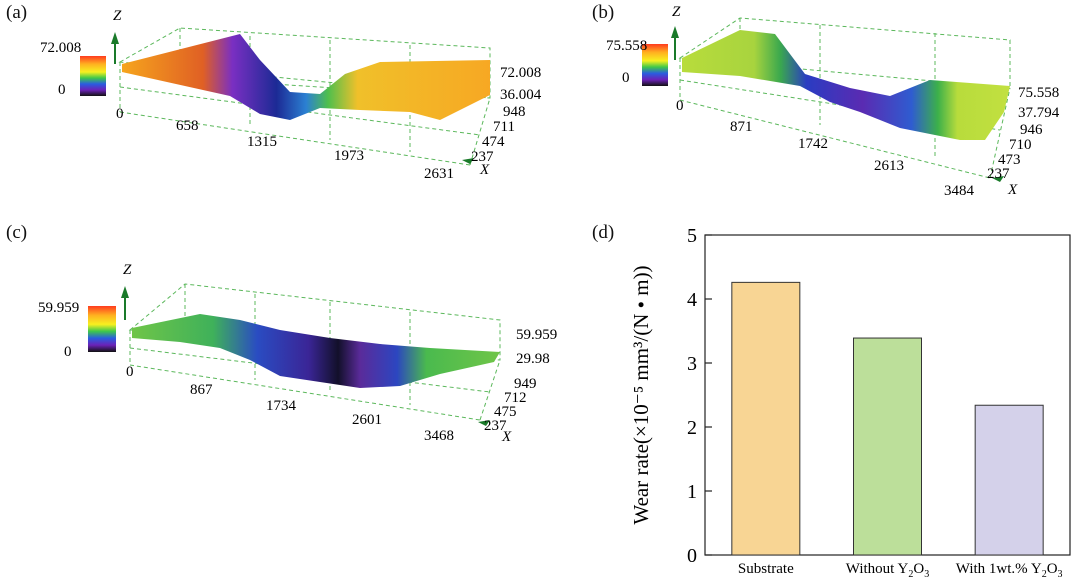  What do you see at coordinates (306, 77) in the screenshot?
I see `surface-a` at bounding box center [306, 77].